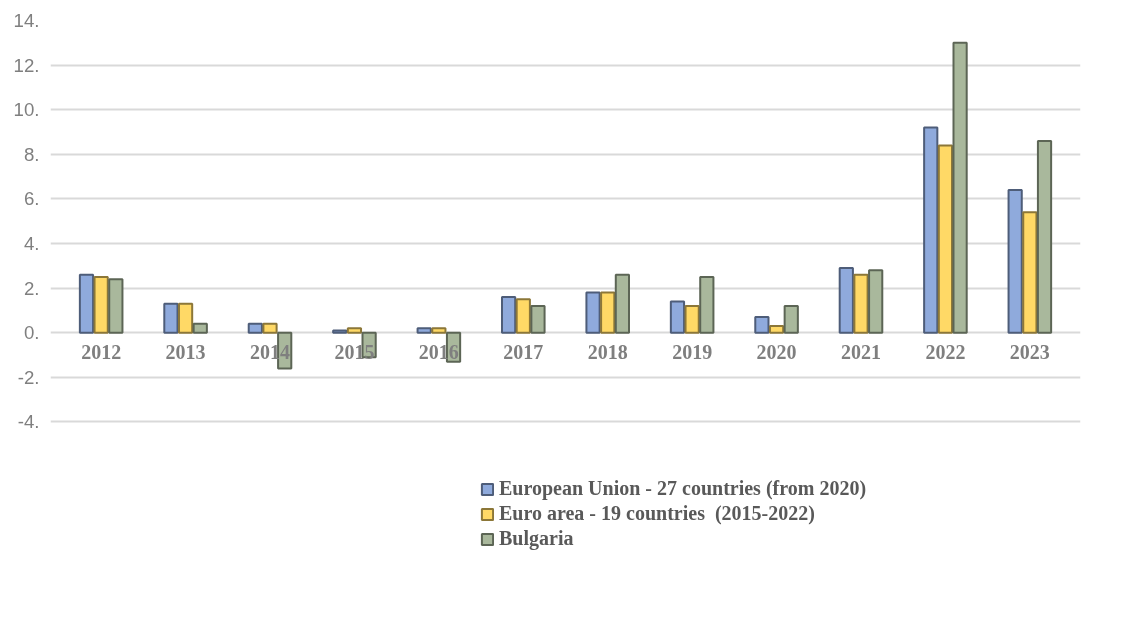  I want to click on x-tick-label: 2013, so click(185, 351).